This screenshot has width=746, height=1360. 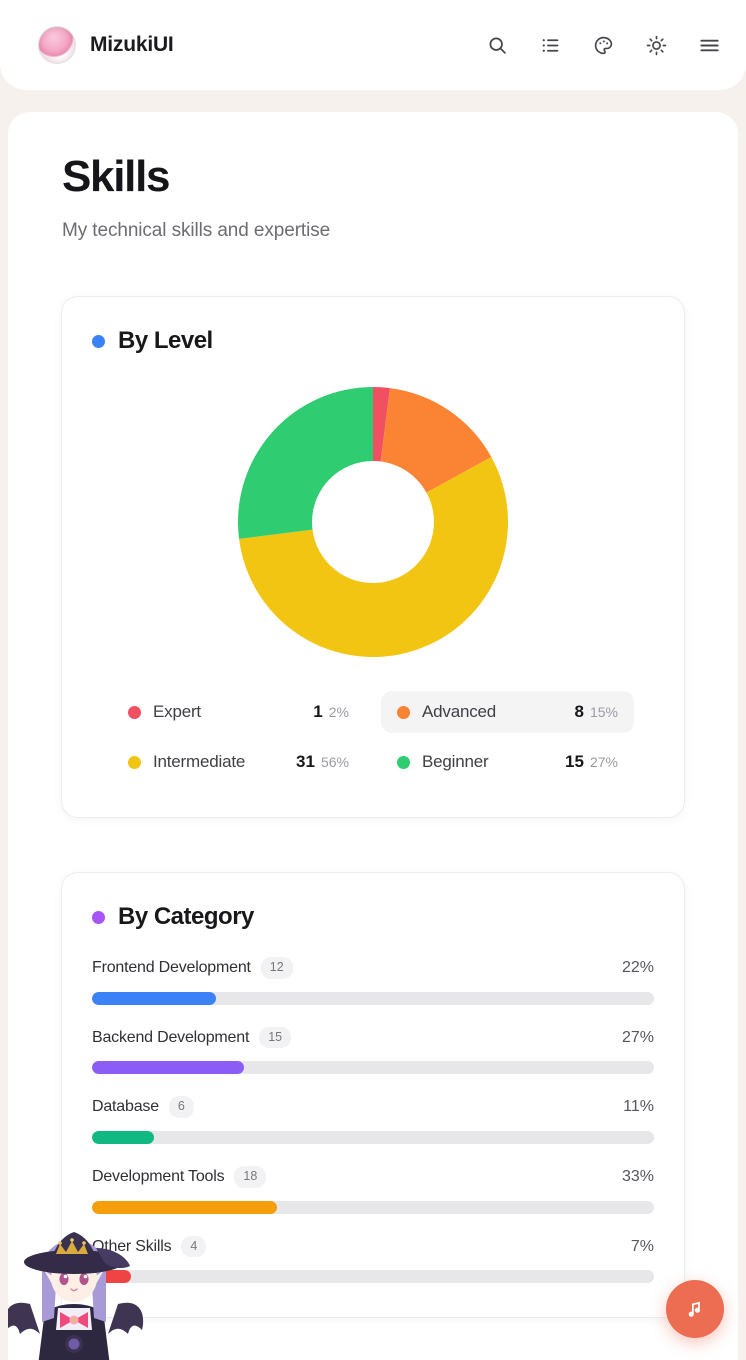 I want to click on category-count-badge: 18, so click(x=250, y=1177).